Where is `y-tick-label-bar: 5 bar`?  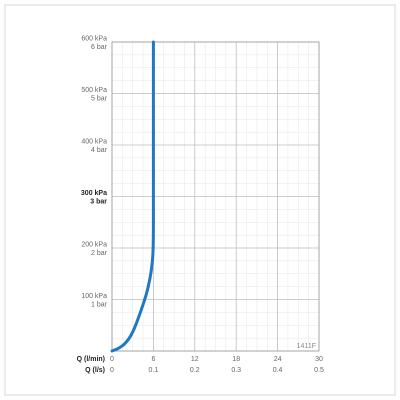 y-tick-label-bar: 5 bar is located at coordinates (99, 99).